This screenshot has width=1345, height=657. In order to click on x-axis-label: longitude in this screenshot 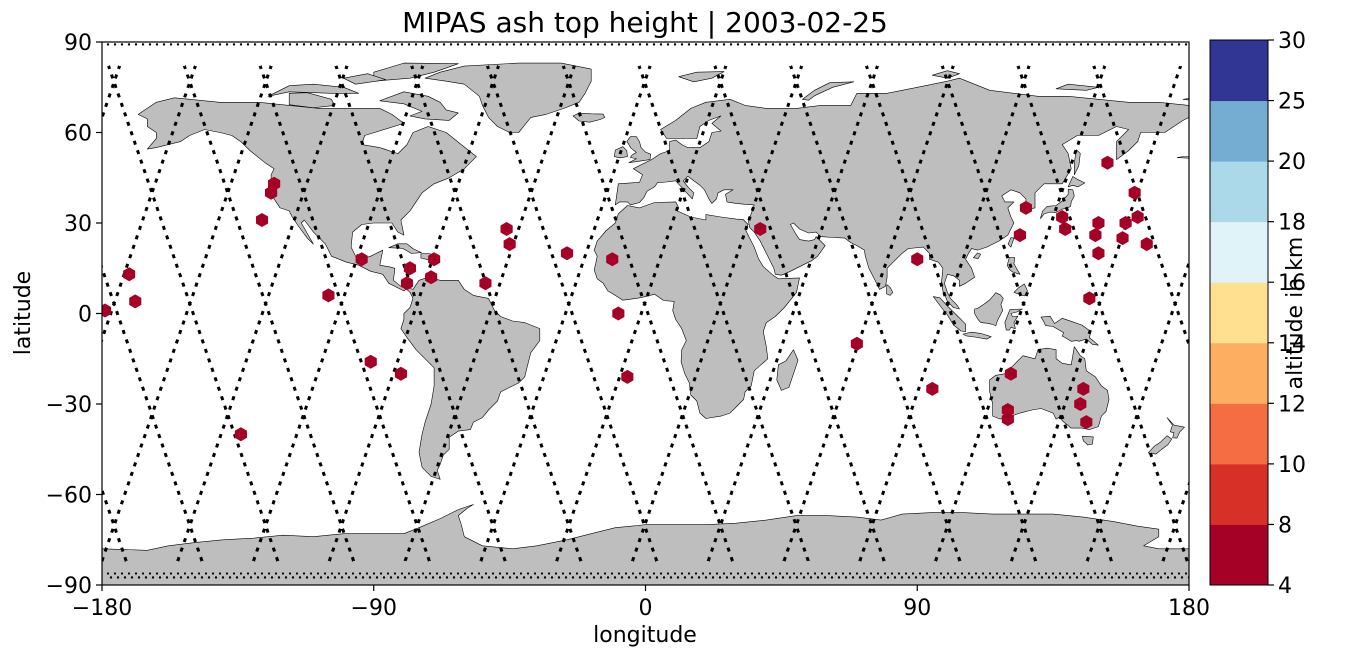, I will do `click(645, 635)`.